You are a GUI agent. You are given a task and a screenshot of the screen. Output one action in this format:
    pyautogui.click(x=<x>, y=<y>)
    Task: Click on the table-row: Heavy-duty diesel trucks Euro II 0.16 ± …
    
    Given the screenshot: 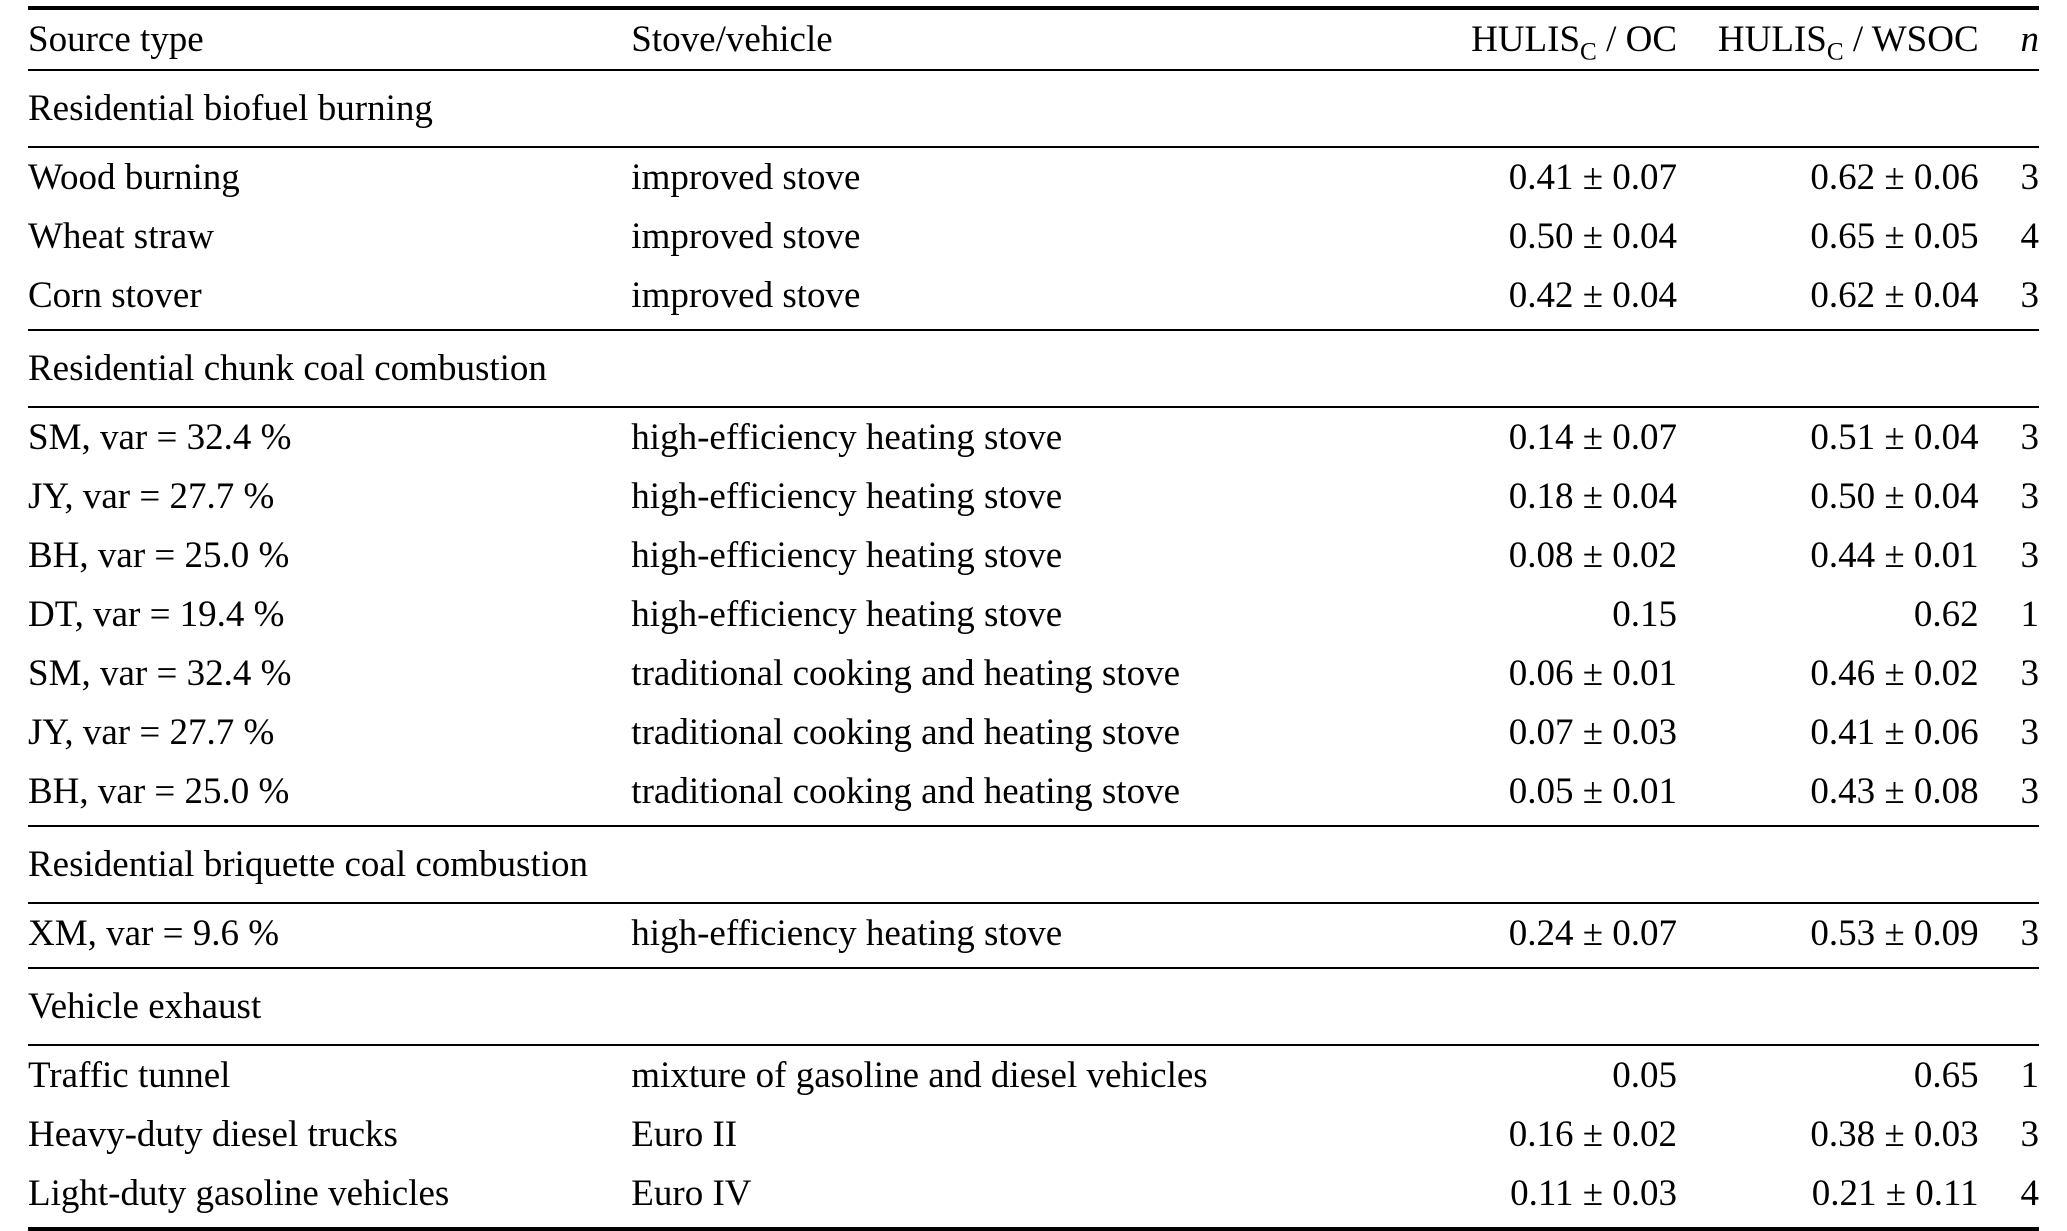 What is the action you would take?
    pyautogui.click(x=1033, y=1134)
    